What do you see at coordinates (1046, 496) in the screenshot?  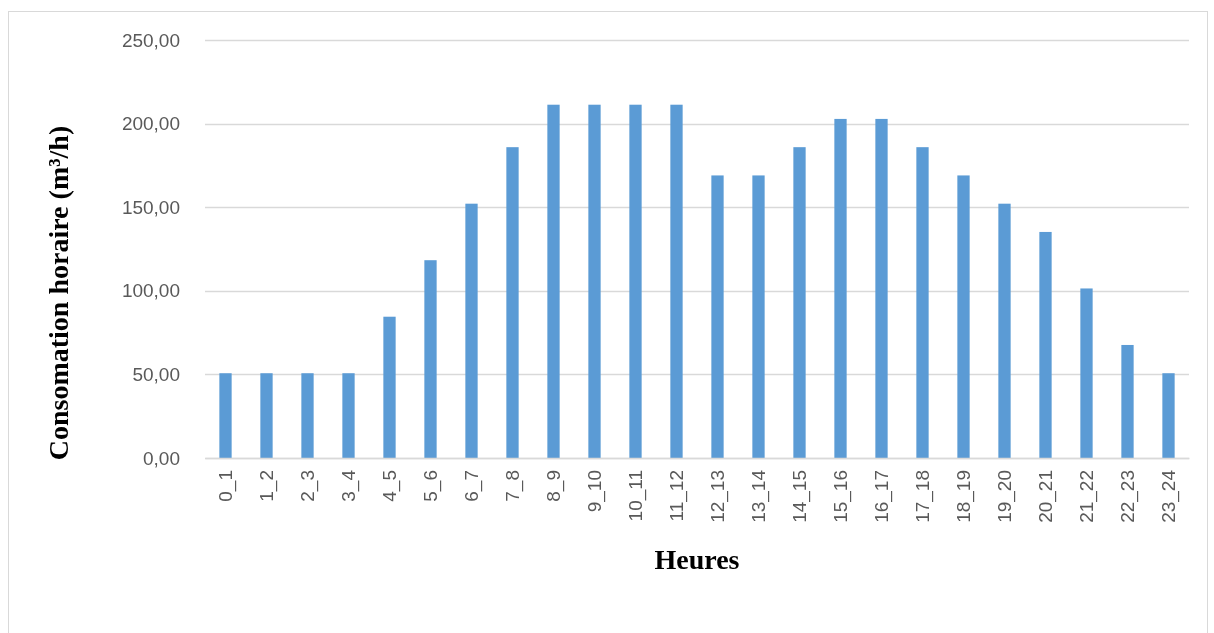 I see `x-tick-label: 20_21` at bounding box center [1046, 496].